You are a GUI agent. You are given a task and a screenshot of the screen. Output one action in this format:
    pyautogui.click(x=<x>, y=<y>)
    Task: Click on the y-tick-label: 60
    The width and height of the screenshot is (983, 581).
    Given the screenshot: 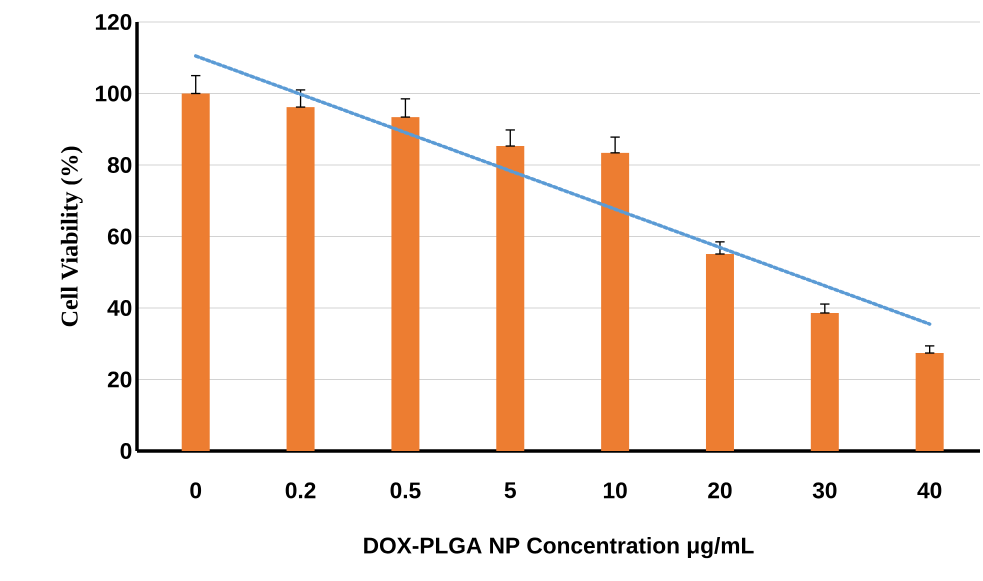 What is the action you would take?
    pyautogui.click(x=120, y=236)
    